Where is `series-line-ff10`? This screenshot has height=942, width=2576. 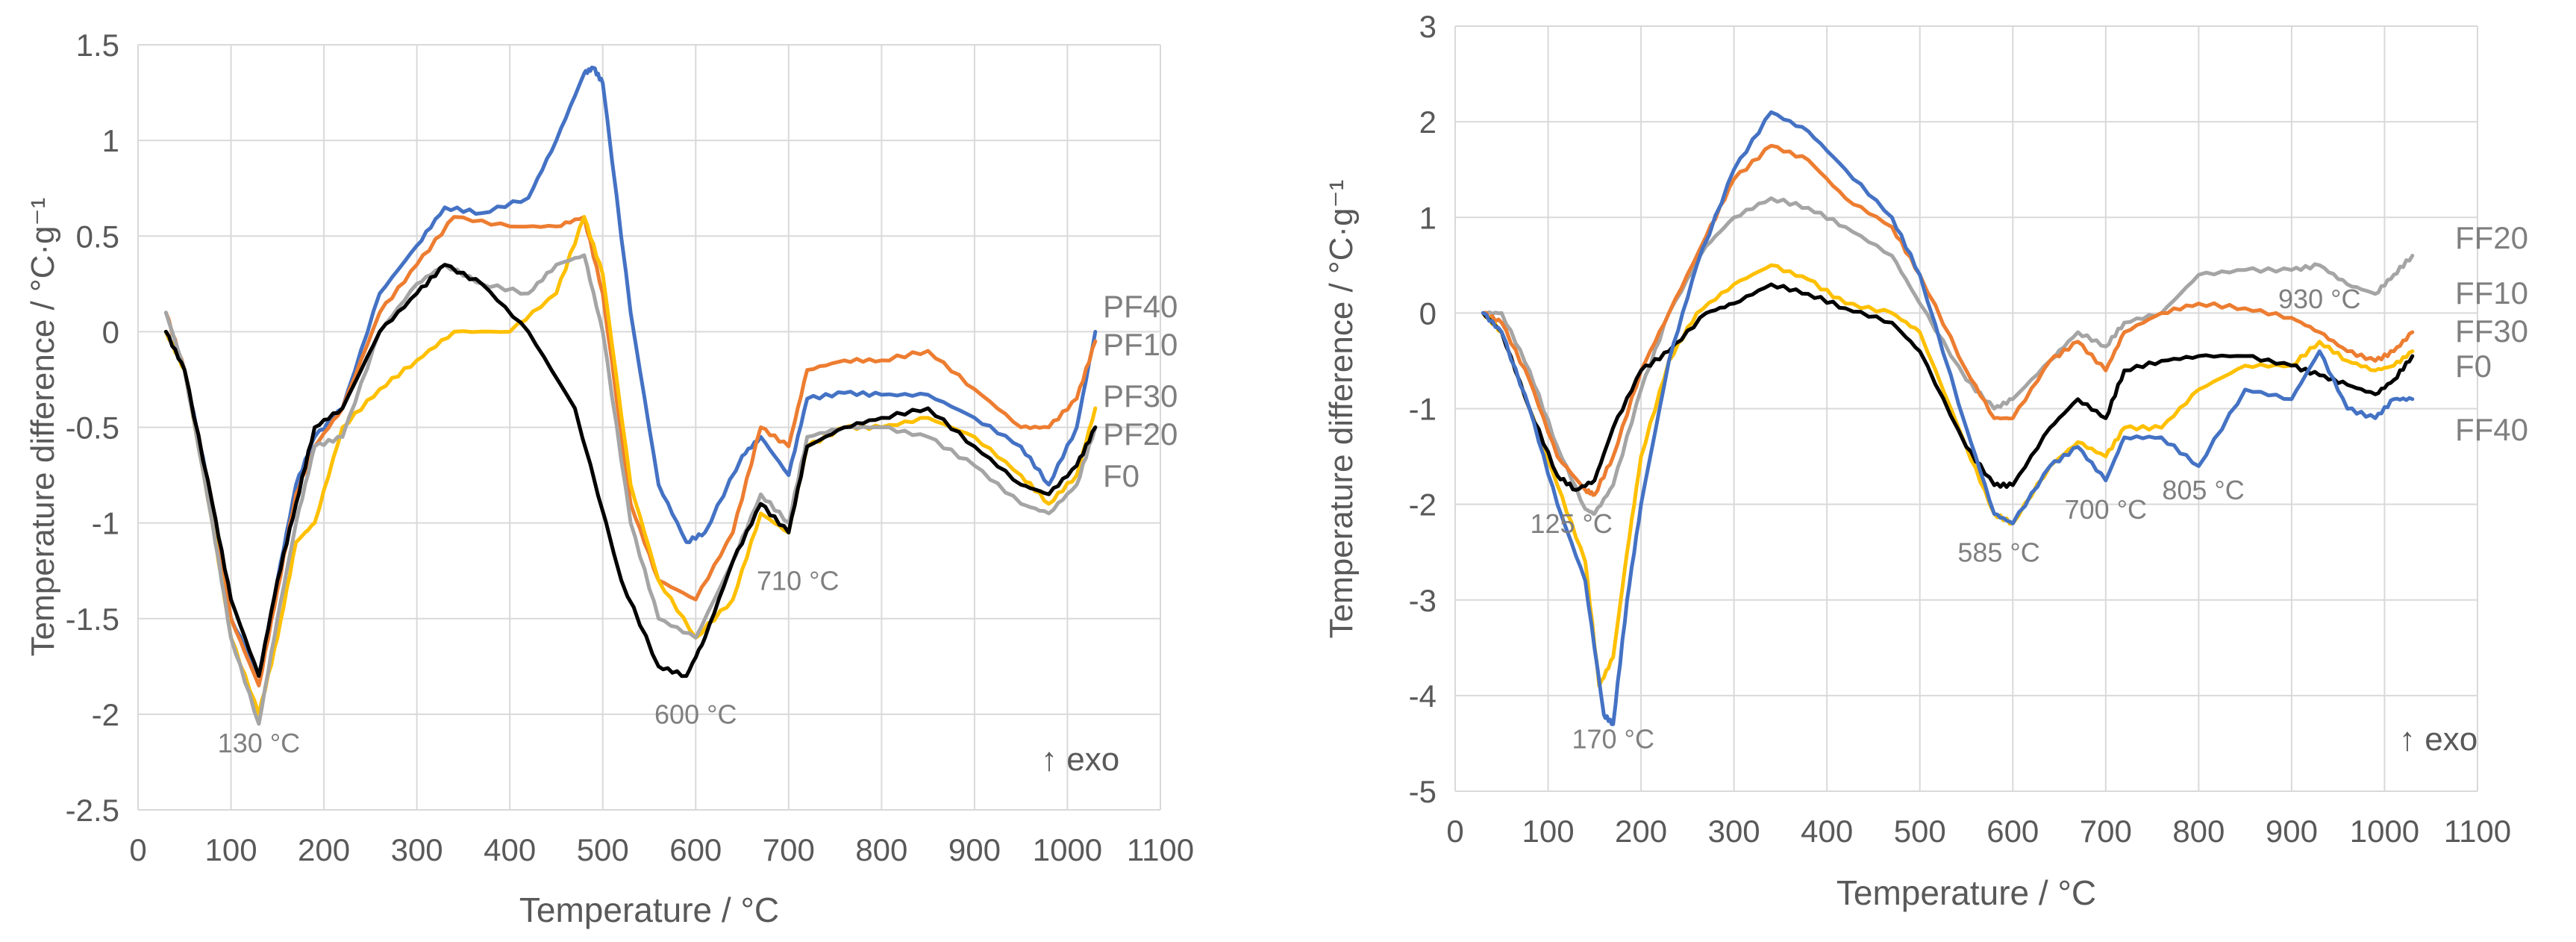
series-line-ff10 is located at coordinates (1948, 320).